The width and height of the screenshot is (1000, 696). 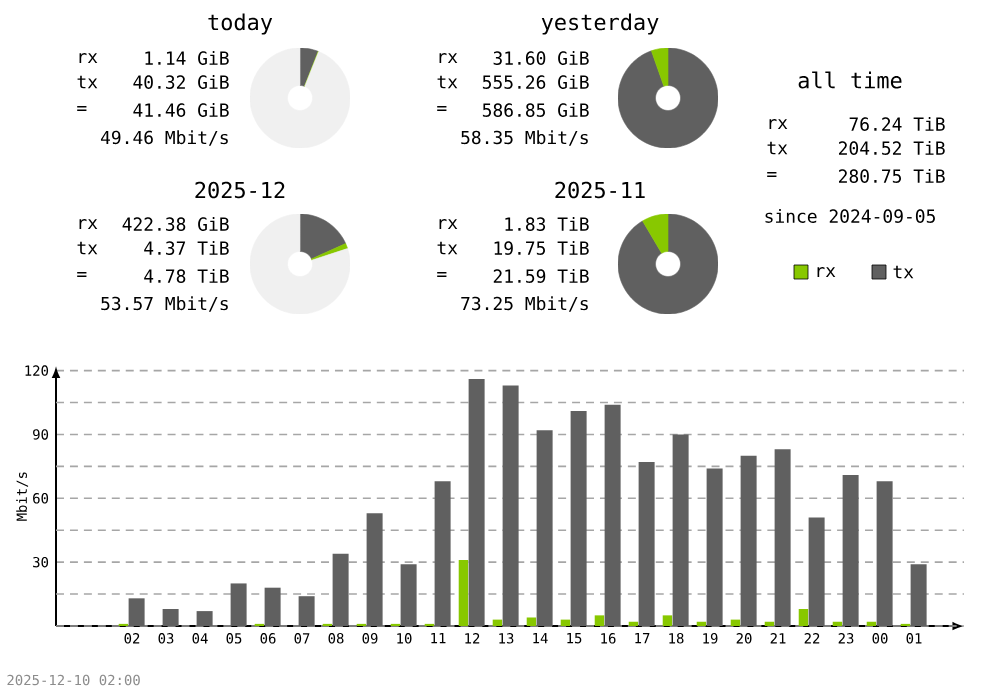 I want to click on text: 1.83 TiB, so click(x=547, y=224).